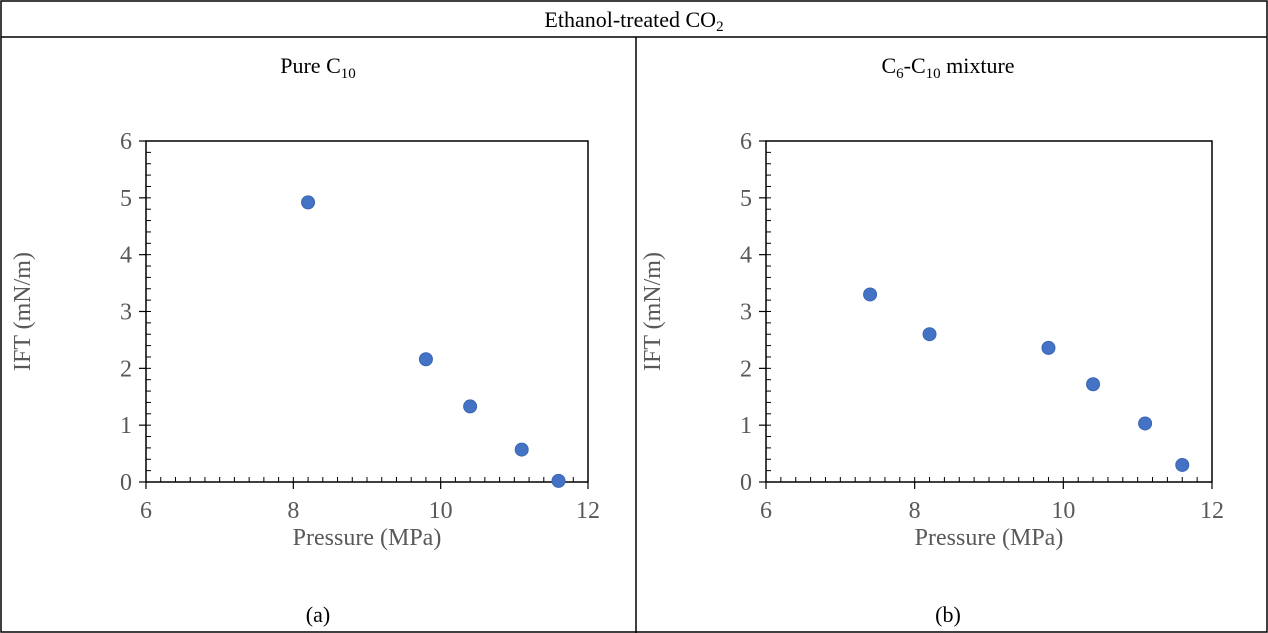  I want to click on panel-a-title-subscript: 10, so click(348, 74).